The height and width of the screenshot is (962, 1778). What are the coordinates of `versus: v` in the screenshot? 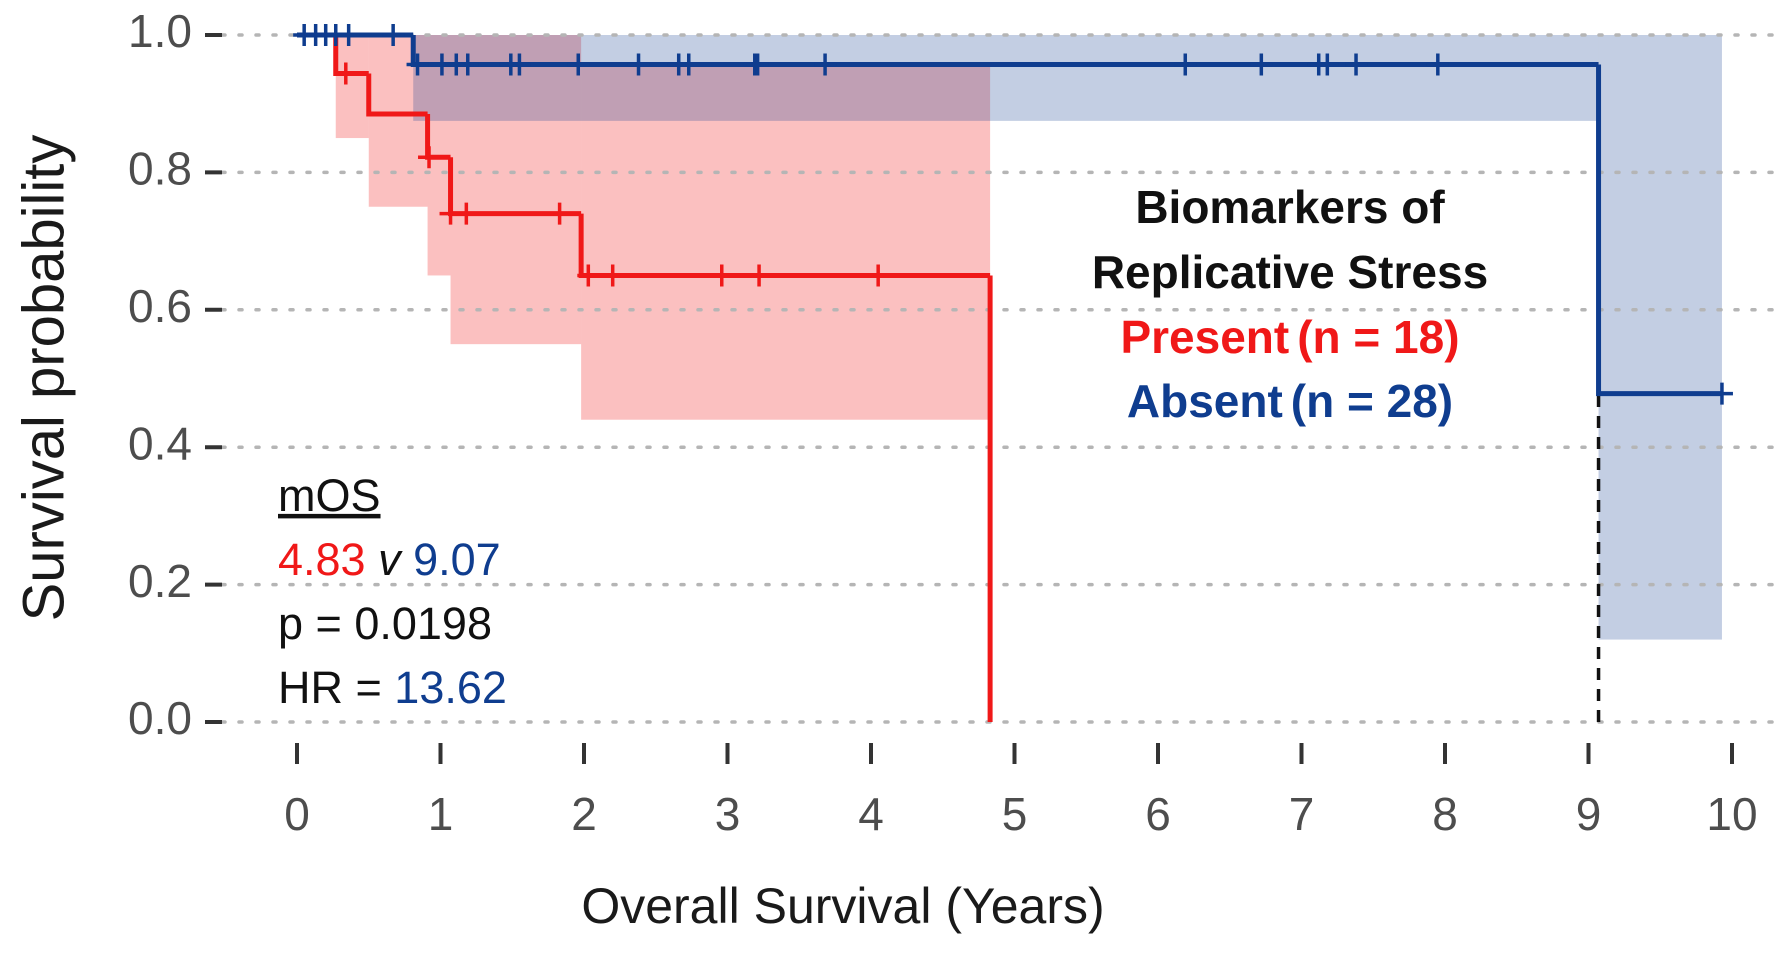 It's located at (390, 559).